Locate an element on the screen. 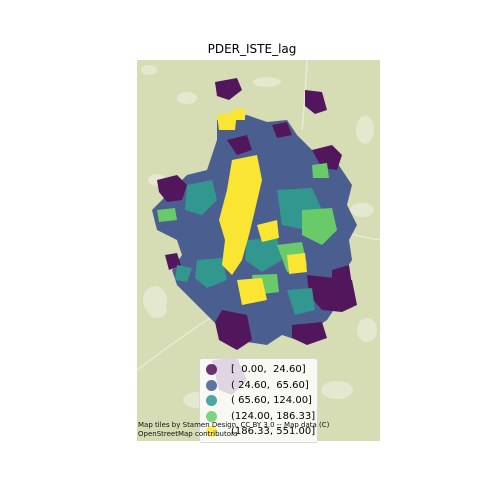 The height and width of the screenshot is (504, 504). legend-item: (124.00, 186.33] is located at coordinates (258, 417).